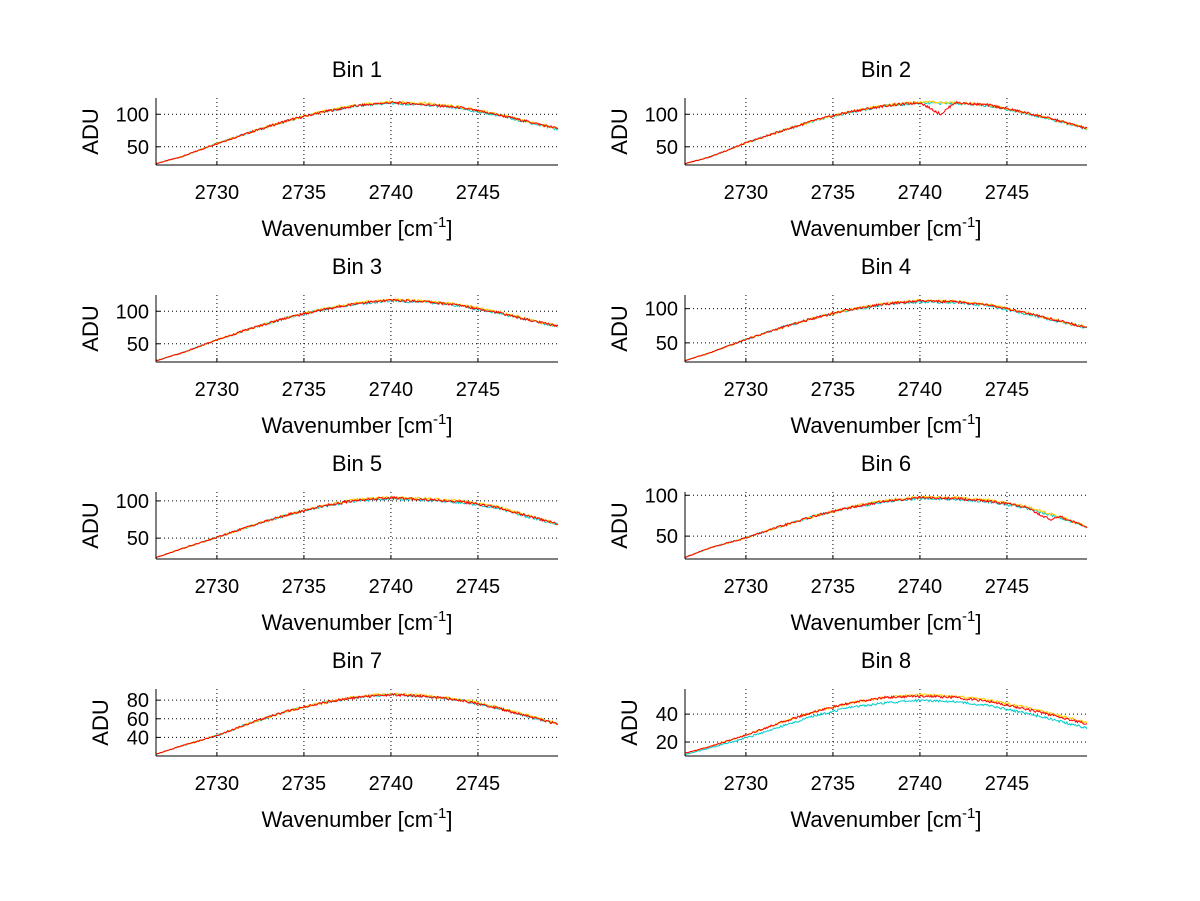 Image resolution: width=1200 pixels, height=901 pixels. Describe the element at coordinates (886, 266) in the screenshot. I see `subplot-title: Bin 4` at that location.